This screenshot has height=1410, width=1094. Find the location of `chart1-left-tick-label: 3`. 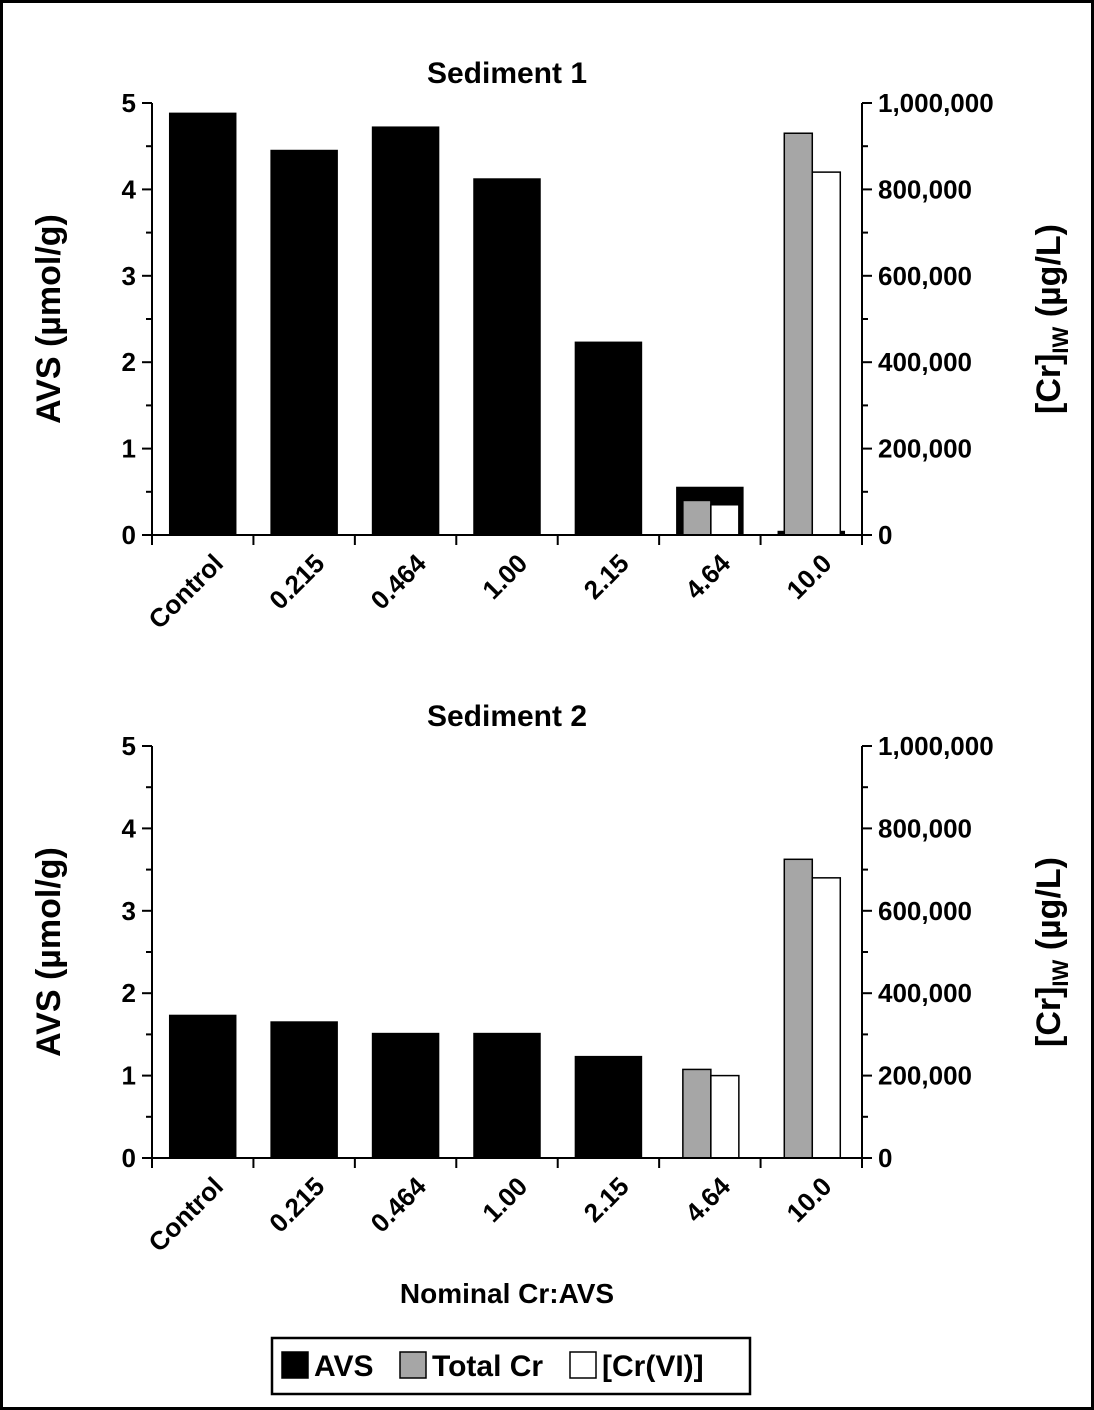

chart1-left-tick-label: 3 is located at coordinates (129, 276).